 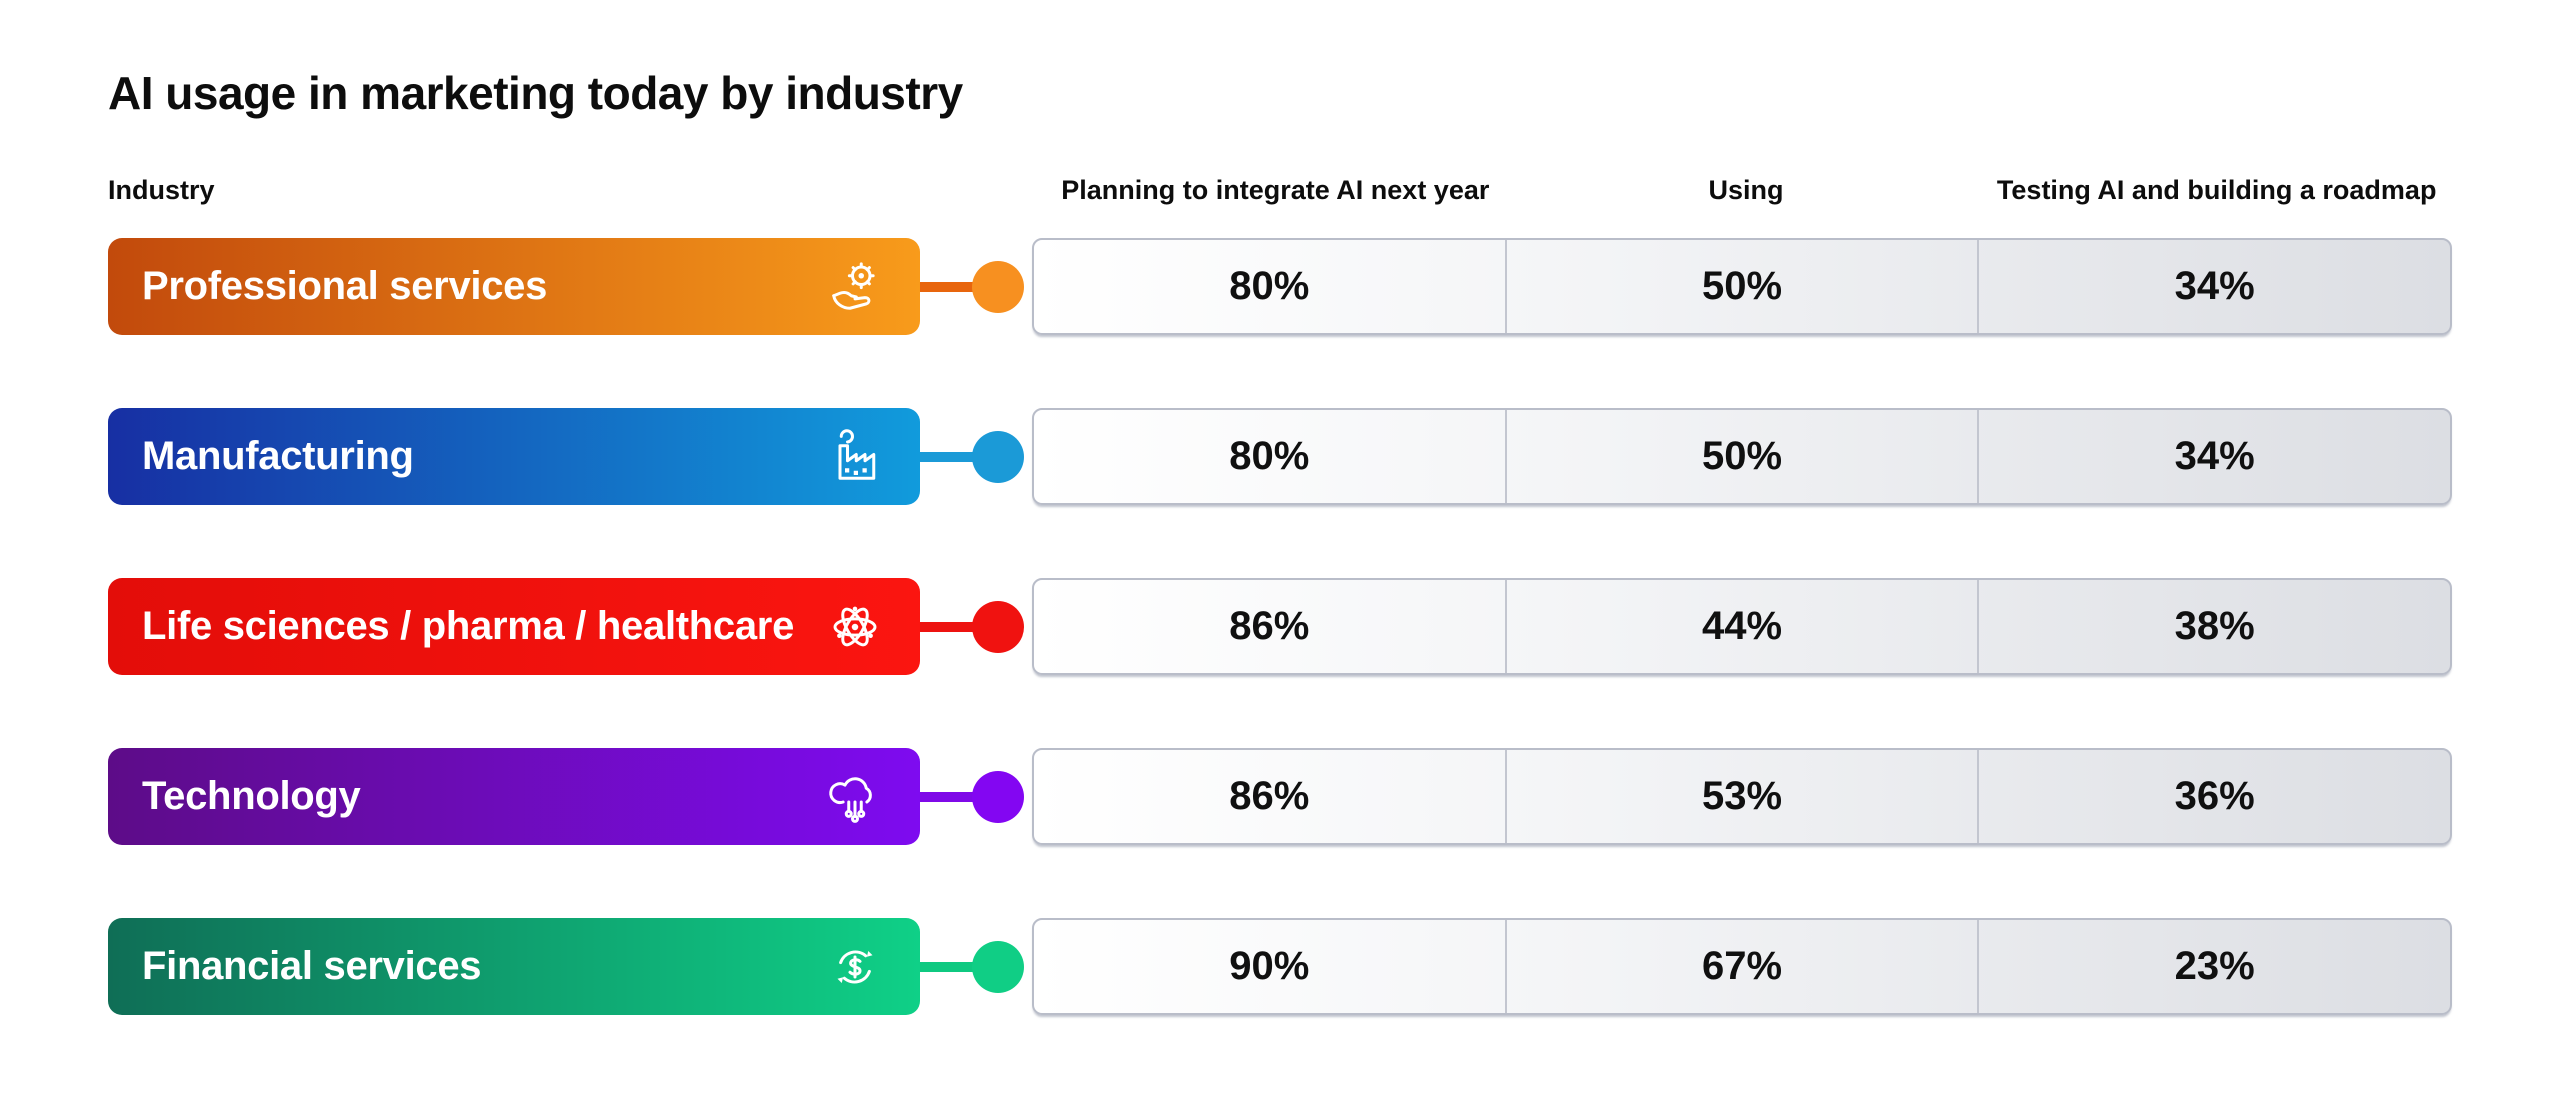 I want to click on factory-icon, so click(x=855, y=457).